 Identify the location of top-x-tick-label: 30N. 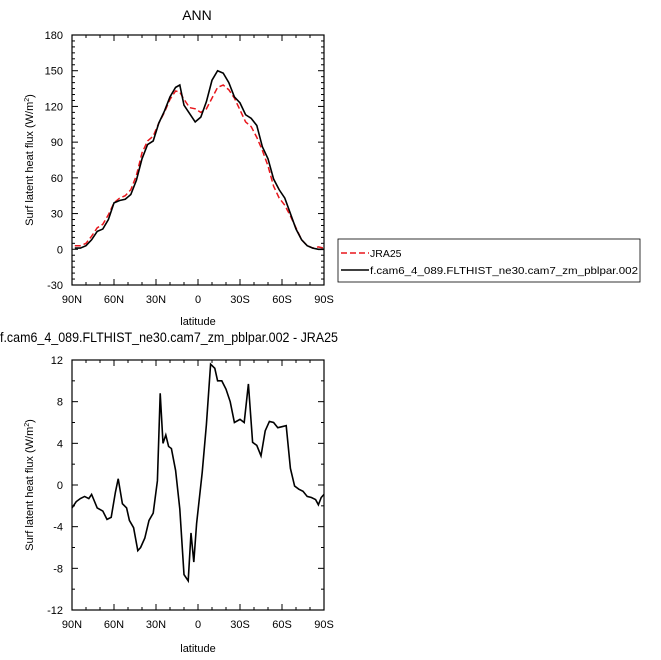
(156, 300).